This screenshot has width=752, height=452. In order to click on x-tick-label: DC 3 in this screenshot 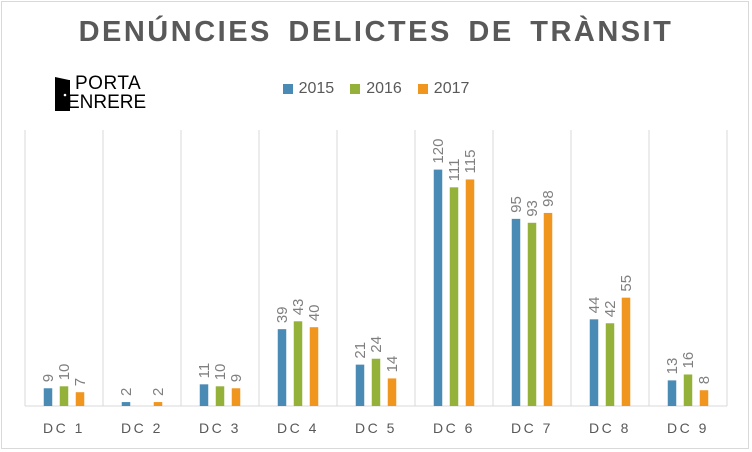, I will do `click(220, 428)`.